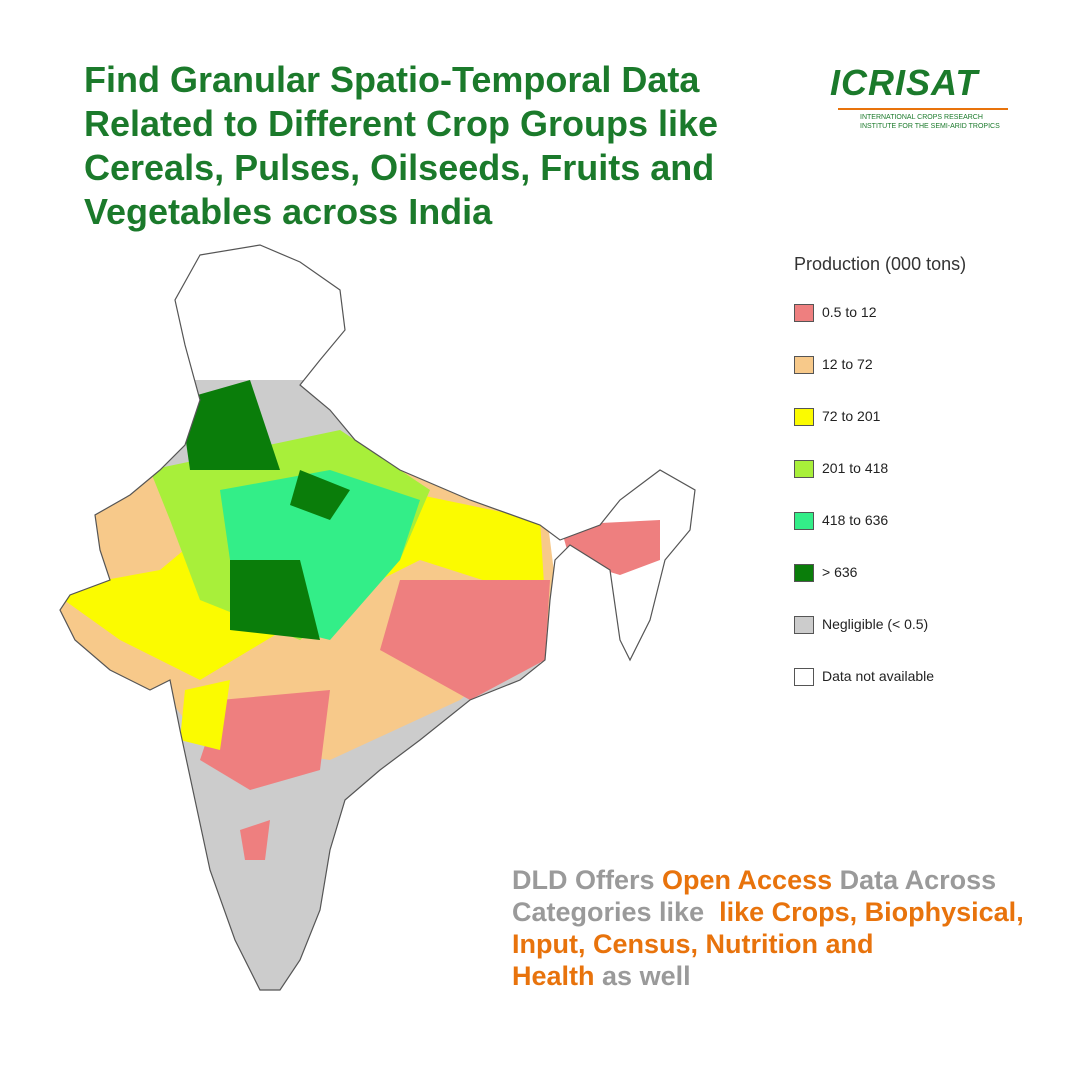  I want to click on footer-segment: Data Across, so click(914, 880).